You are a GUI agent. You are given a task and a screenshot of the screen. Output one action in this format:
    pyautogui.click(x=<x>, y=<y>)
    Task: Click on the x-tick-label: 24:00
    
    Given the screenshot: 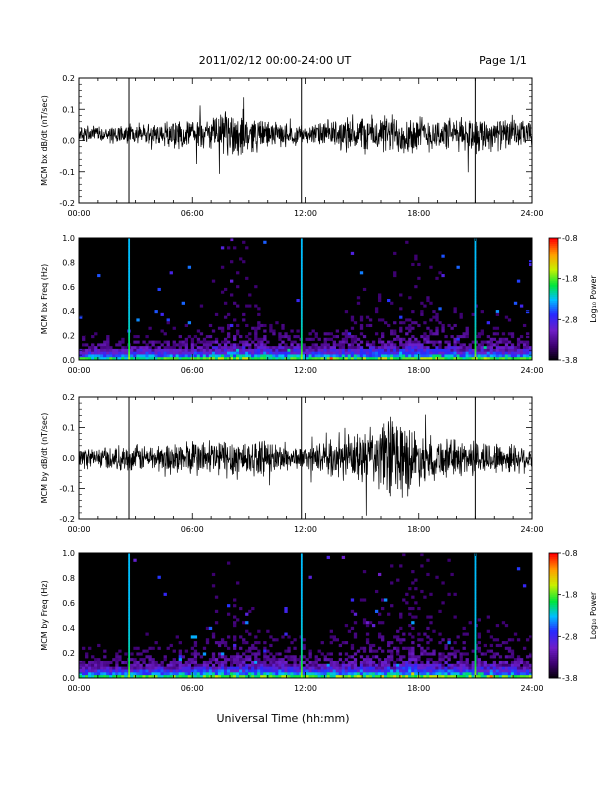 What is the action you would take?
    pyautogui.click(x=531, y=688)
    